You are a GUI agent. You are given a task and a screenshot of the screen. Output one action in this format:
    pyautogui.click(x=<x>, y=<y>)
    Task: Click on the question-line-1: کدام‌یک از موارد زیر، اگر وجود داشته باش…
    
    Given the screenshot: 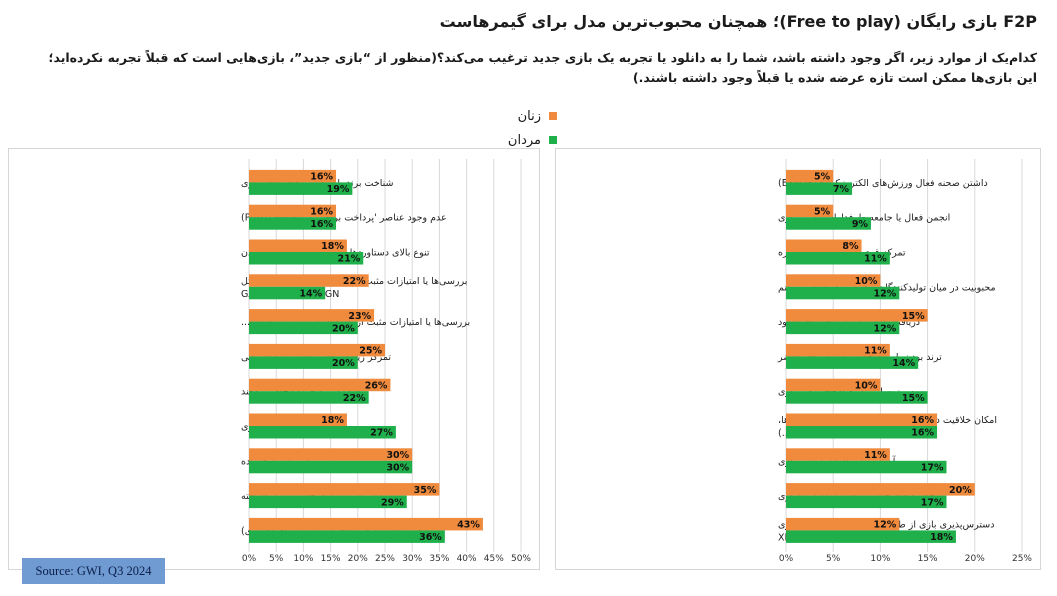 What is the action you would take?
    pyautogui.click(x=542, y=57)
    